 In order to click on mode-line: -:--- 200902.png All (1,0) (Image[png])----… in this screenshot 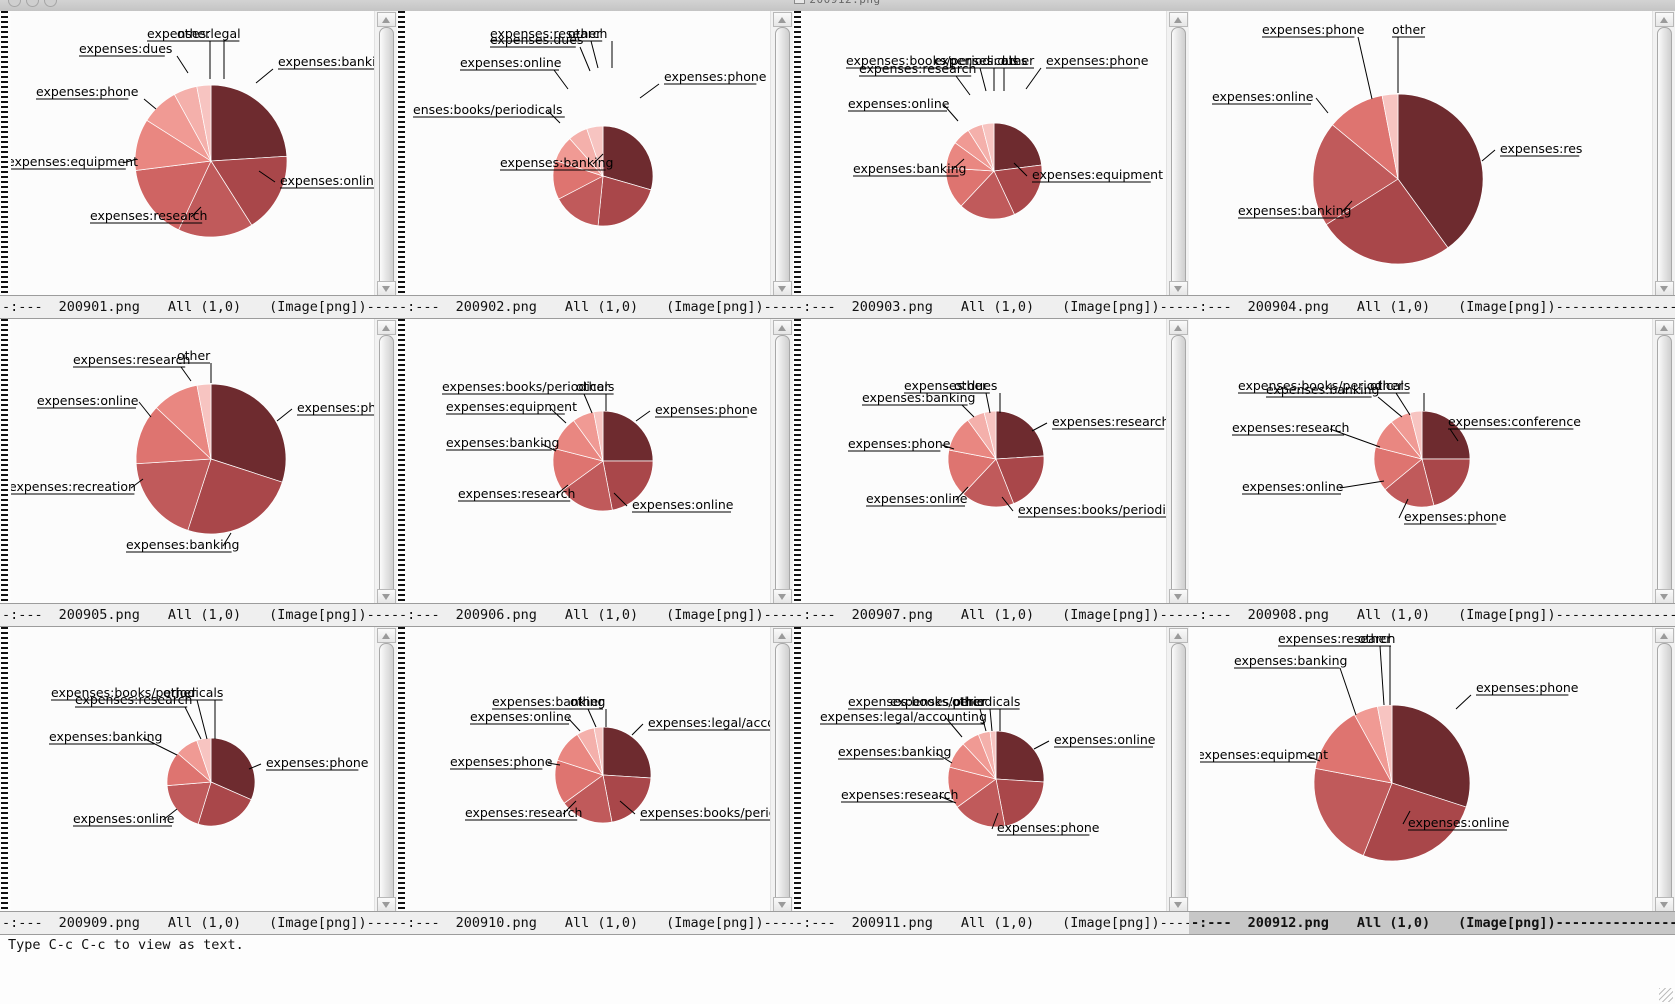, I will do `click(595, 307)`.